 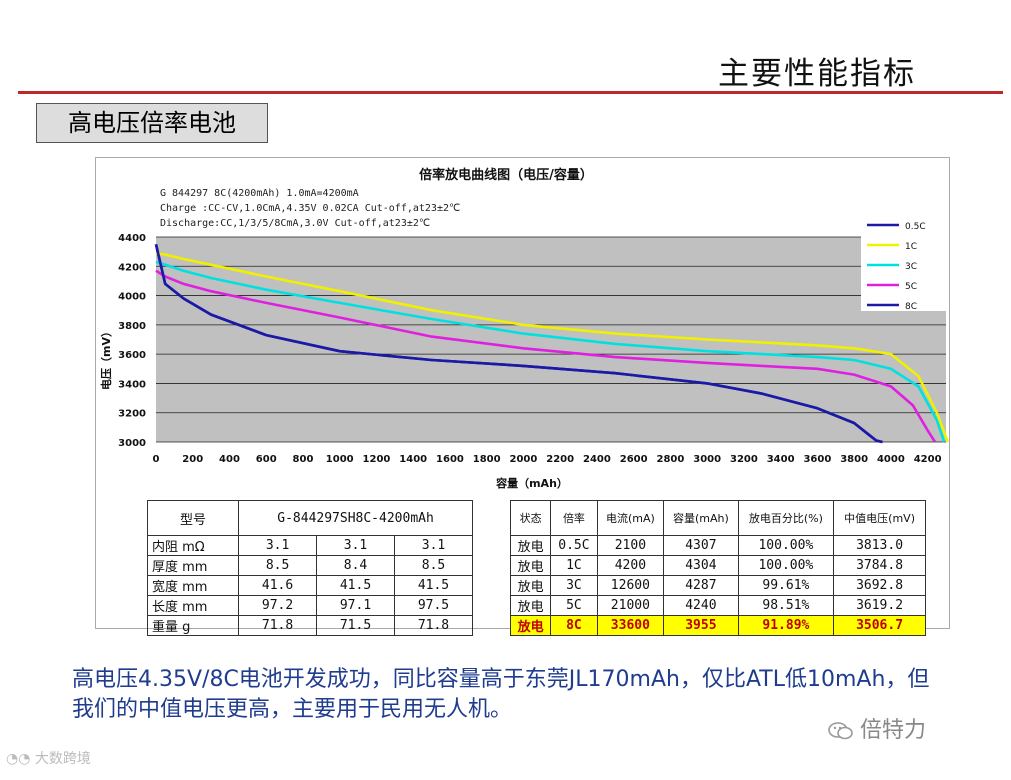 What do you see at coordinates (193, 565) in the screenshot?
I see `spec-row-label: 厚度 mm` at bounding box center [193, 565].